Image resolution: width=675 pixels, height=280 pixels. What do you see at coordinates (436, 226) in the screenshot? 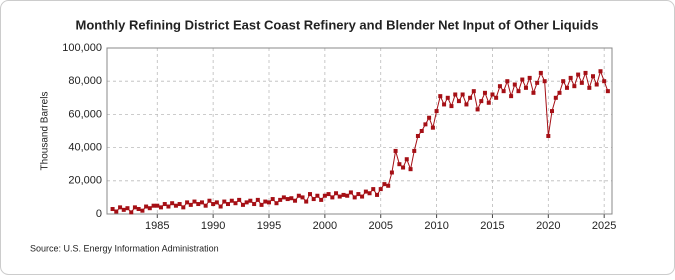
I see `x-tick-label: 2010` at bounding box center [436, 226].